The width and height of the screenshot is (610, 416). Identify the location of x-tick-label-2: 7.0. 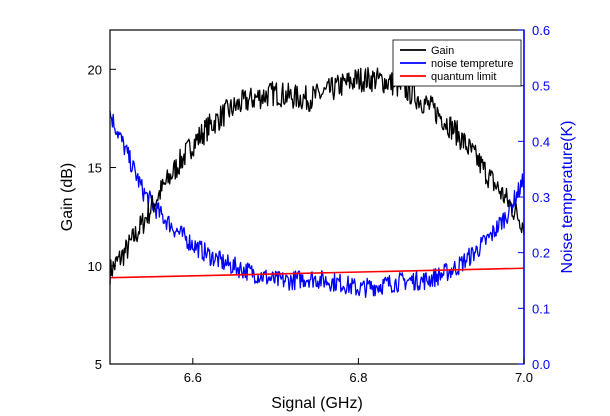
(524, 377).